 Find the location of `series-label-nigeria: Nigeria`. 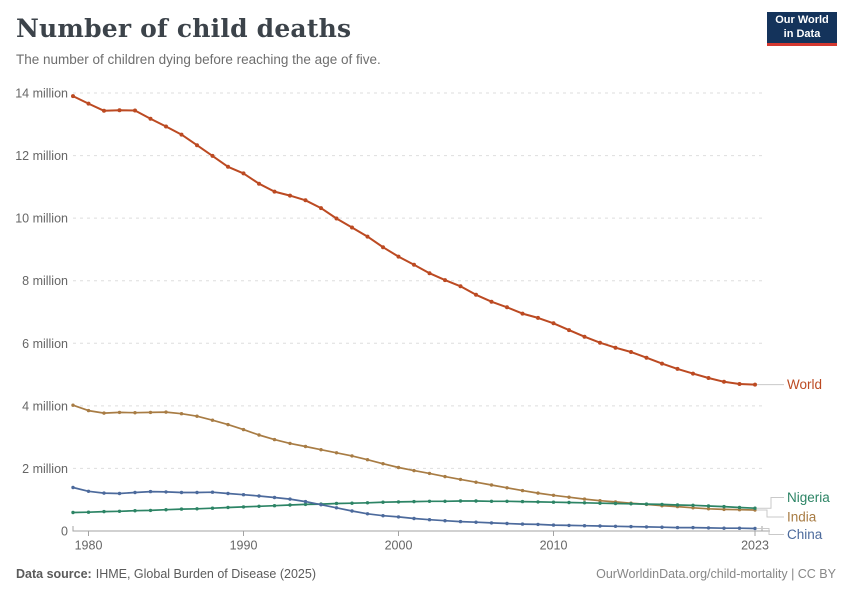

series-label-nigeria: Nigeria is located at coordinates (808, 497).